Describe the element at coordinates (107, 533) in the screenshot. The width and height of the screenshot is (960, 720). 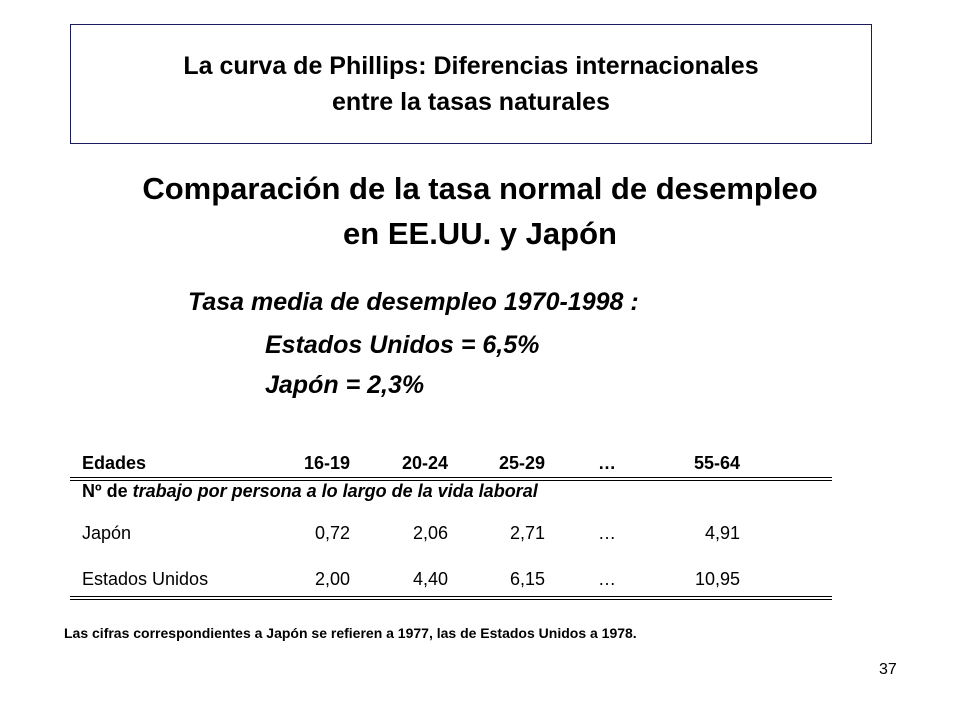
I see `table-cell-country: Japón` at that location.